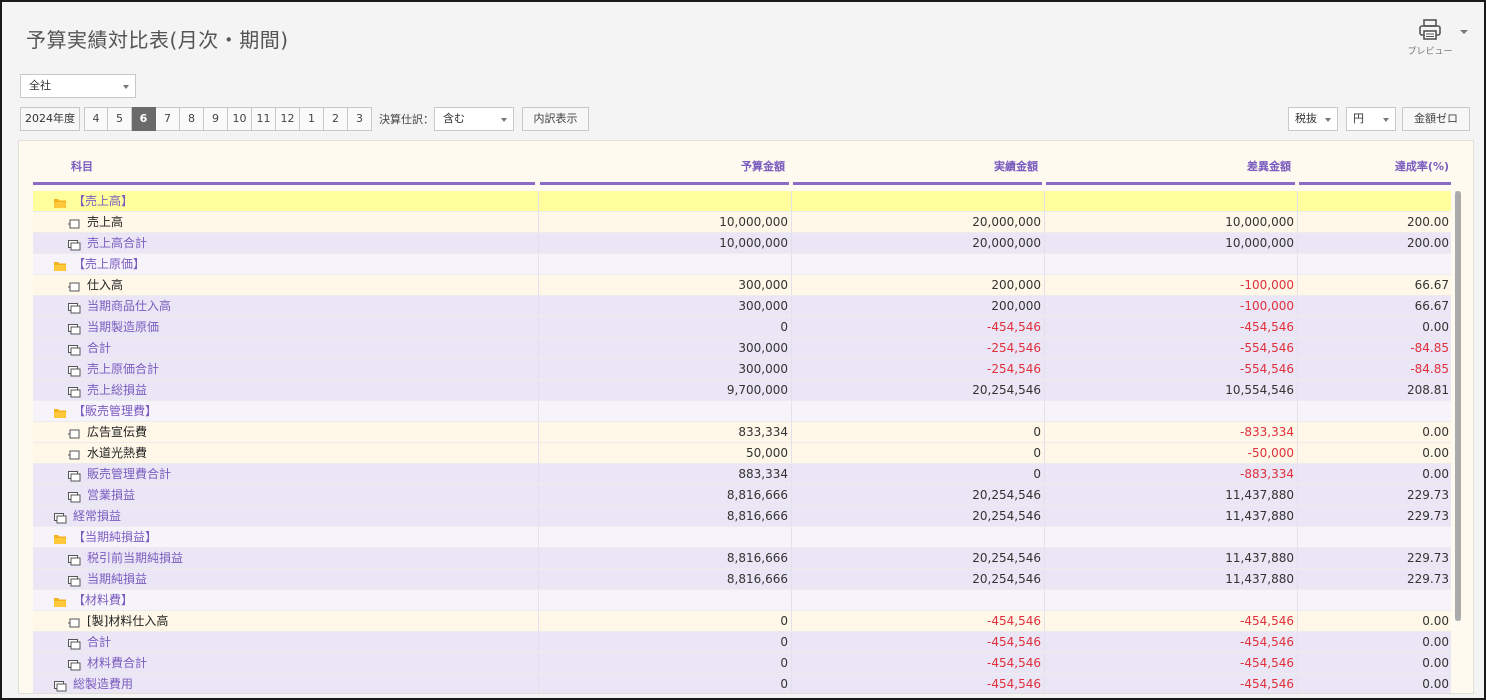  Describe the element at coordinates (742, 348) in the screenshot. I see `table-row: 合計 300,000 -254,546 -554,546 -84.85` at that location.